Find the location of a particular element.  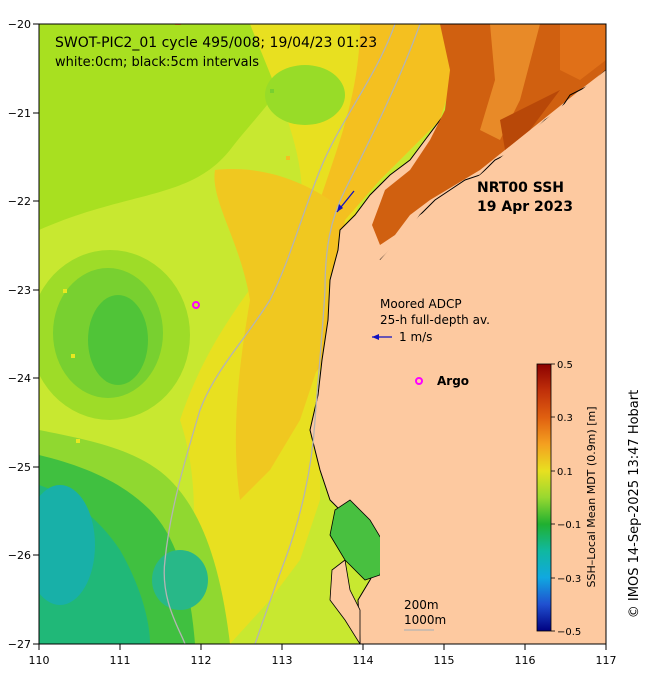

colorbar-title: SSH–Local Mean MDT (0.9m) [m] is located at coordinates (591, 497).